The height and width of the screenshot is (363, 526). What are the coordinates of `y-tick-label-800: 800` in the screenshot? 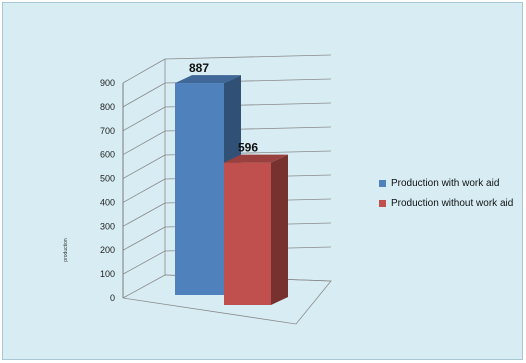 It's located at (107, 107).